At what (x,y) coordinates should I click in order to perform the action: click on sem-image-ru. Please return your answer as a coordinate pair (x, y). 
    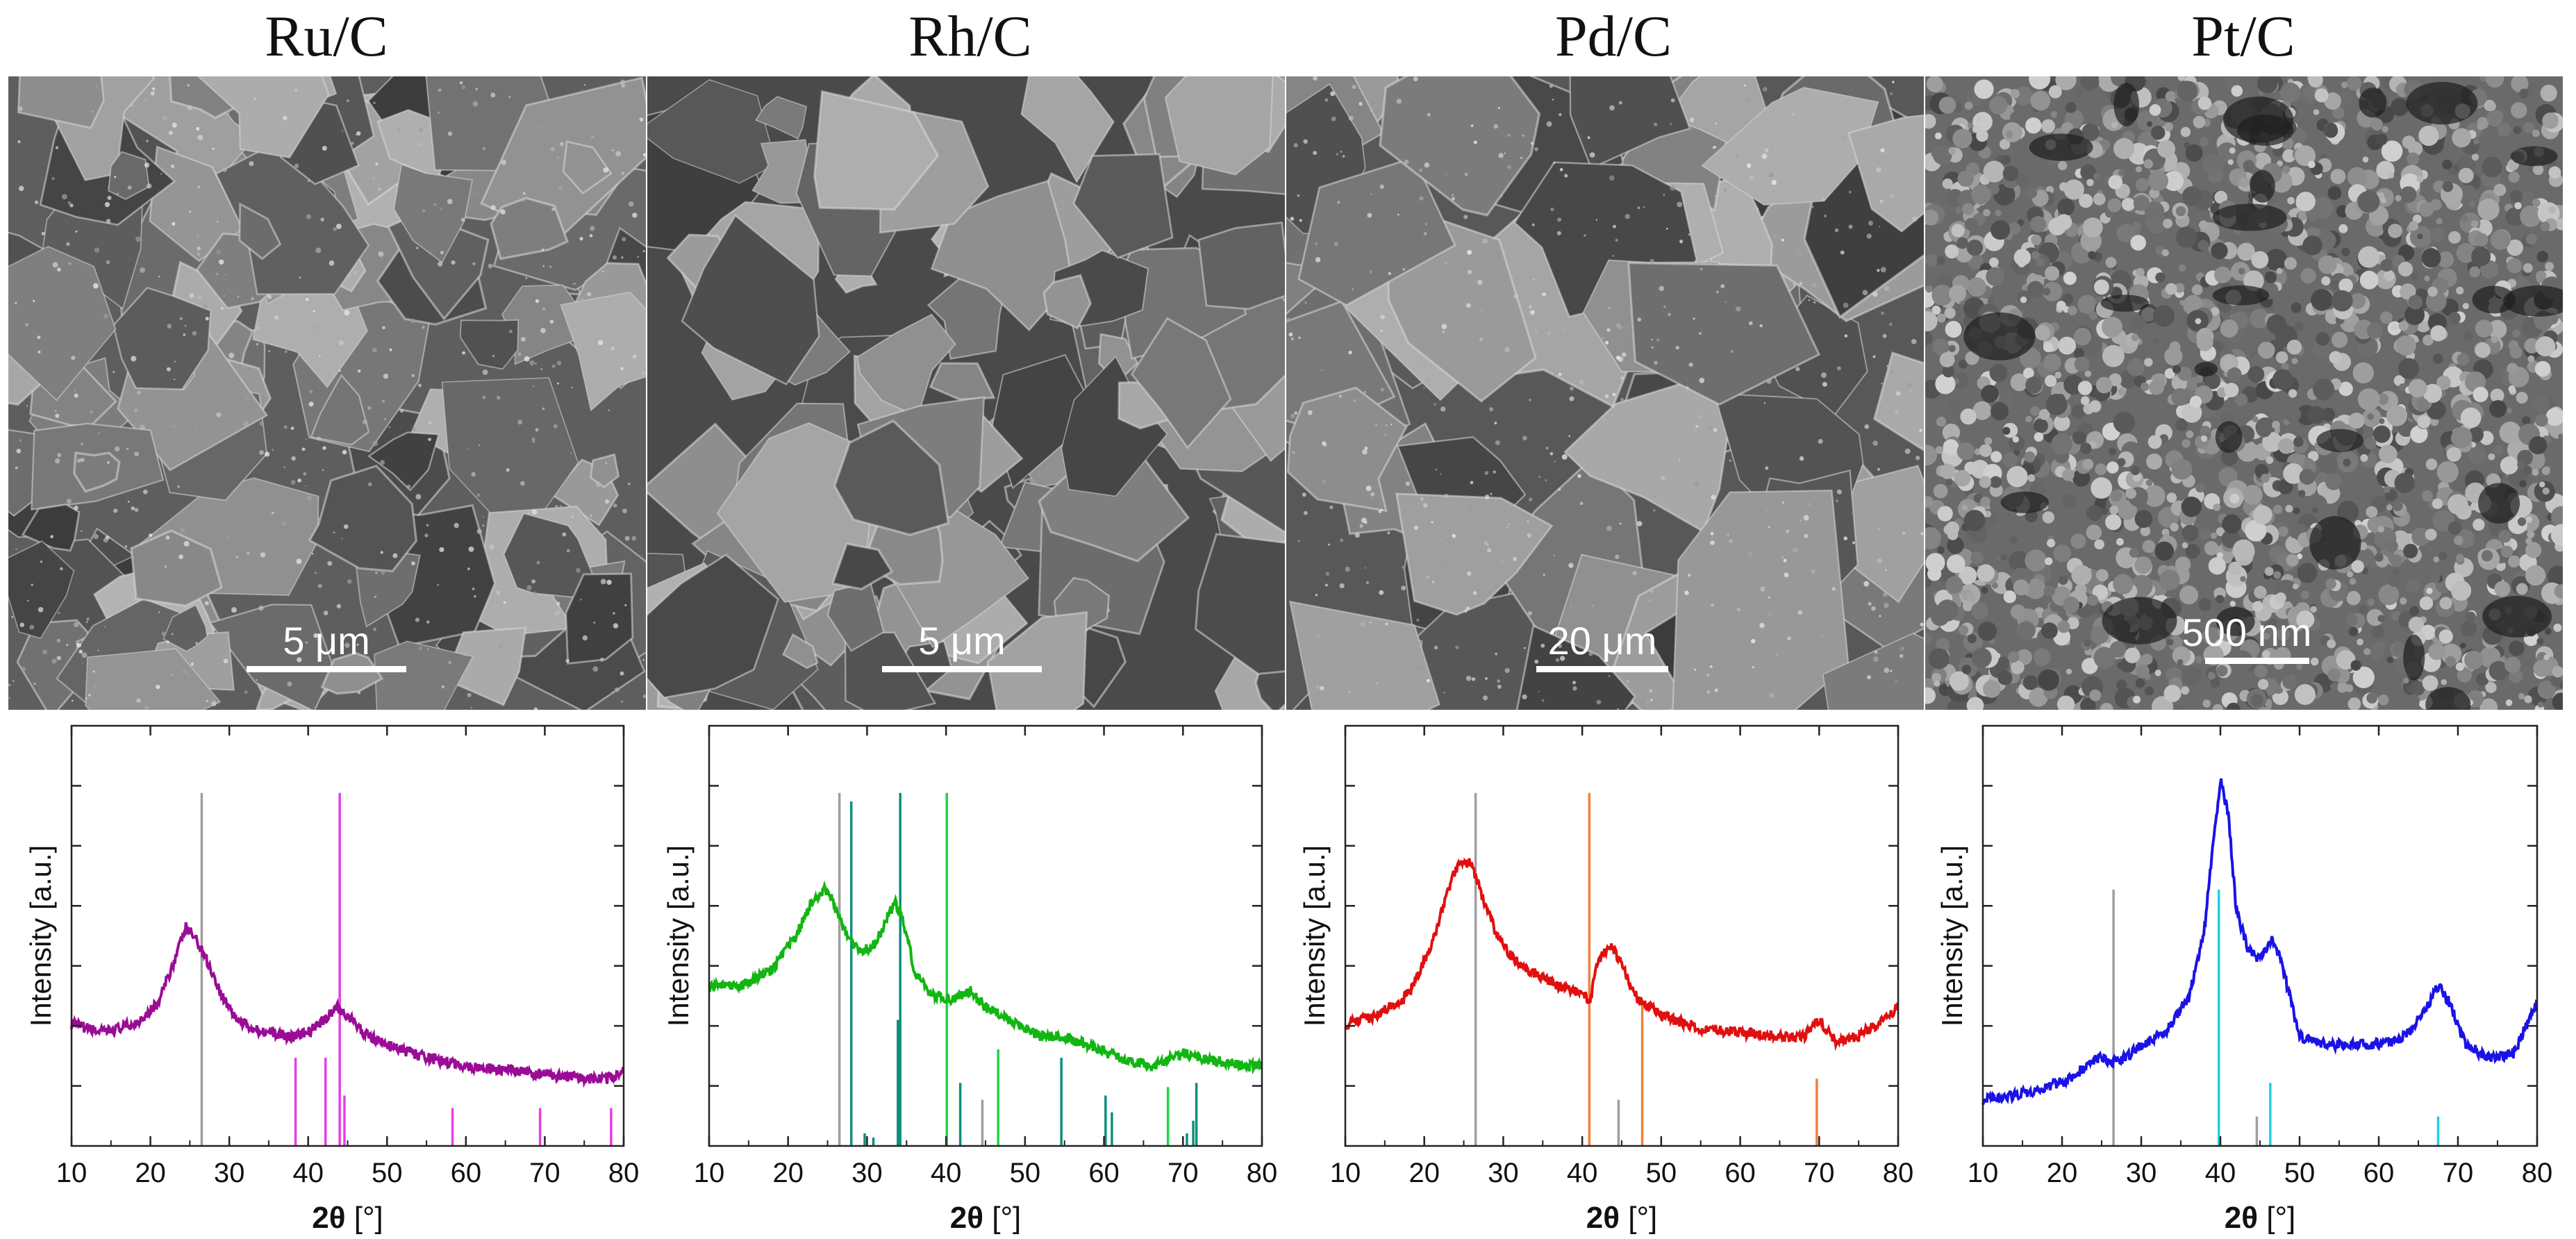
    Looking at the image, I should click on (327, 393).